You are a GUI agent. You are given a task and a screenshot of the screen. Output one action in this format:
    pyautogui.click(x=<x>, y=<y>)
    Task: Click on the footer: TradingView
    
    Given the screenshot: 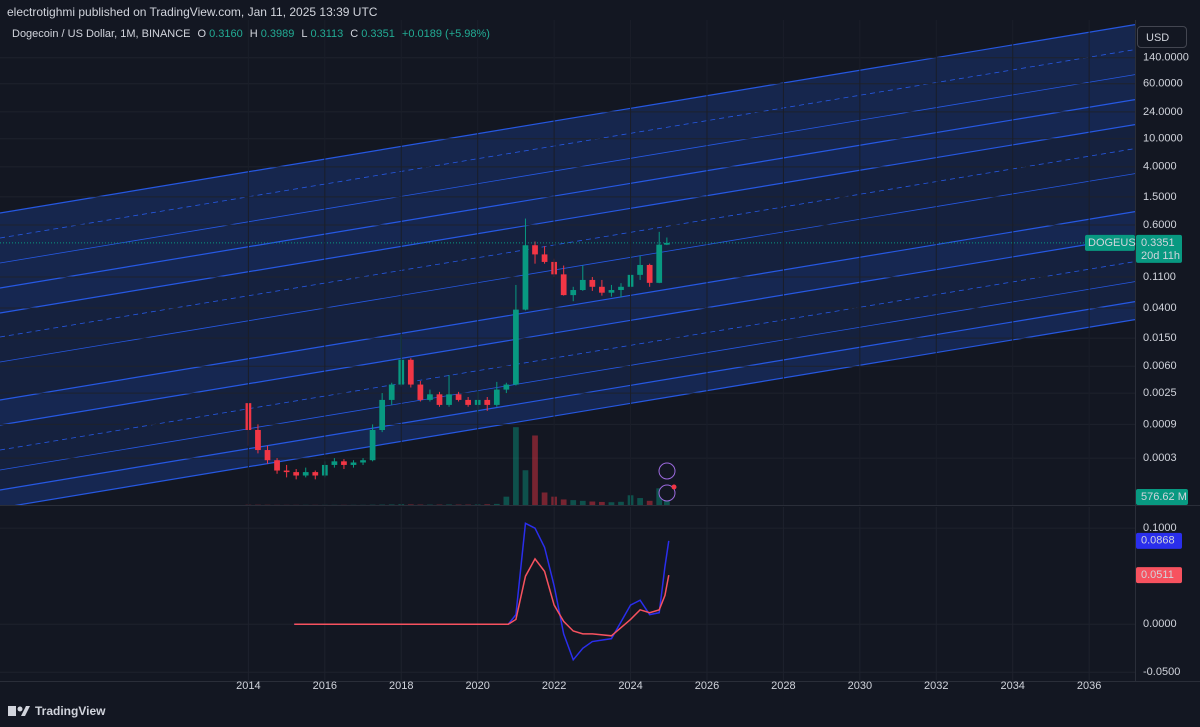 What is the action you would take?
    pyautogui.click(x=56, y=711)
    